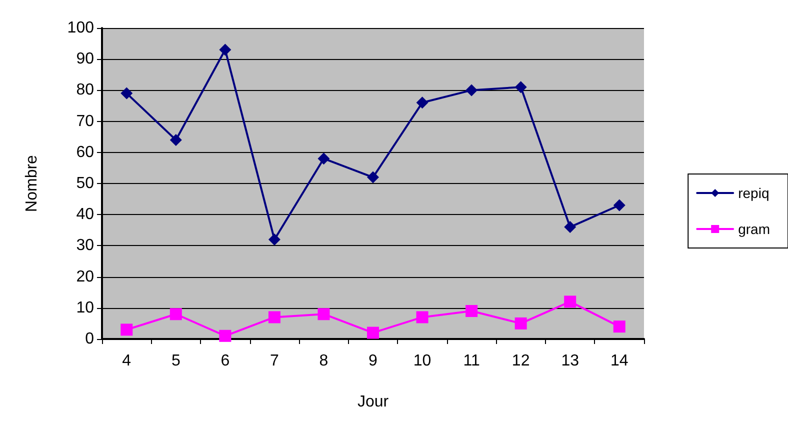 The width and height of the screenshot is (788, 422). What do you see at coordinates (471, 361) in the screenshot?
I see `x-tick-label: 11` at bounding box center [471, 361].